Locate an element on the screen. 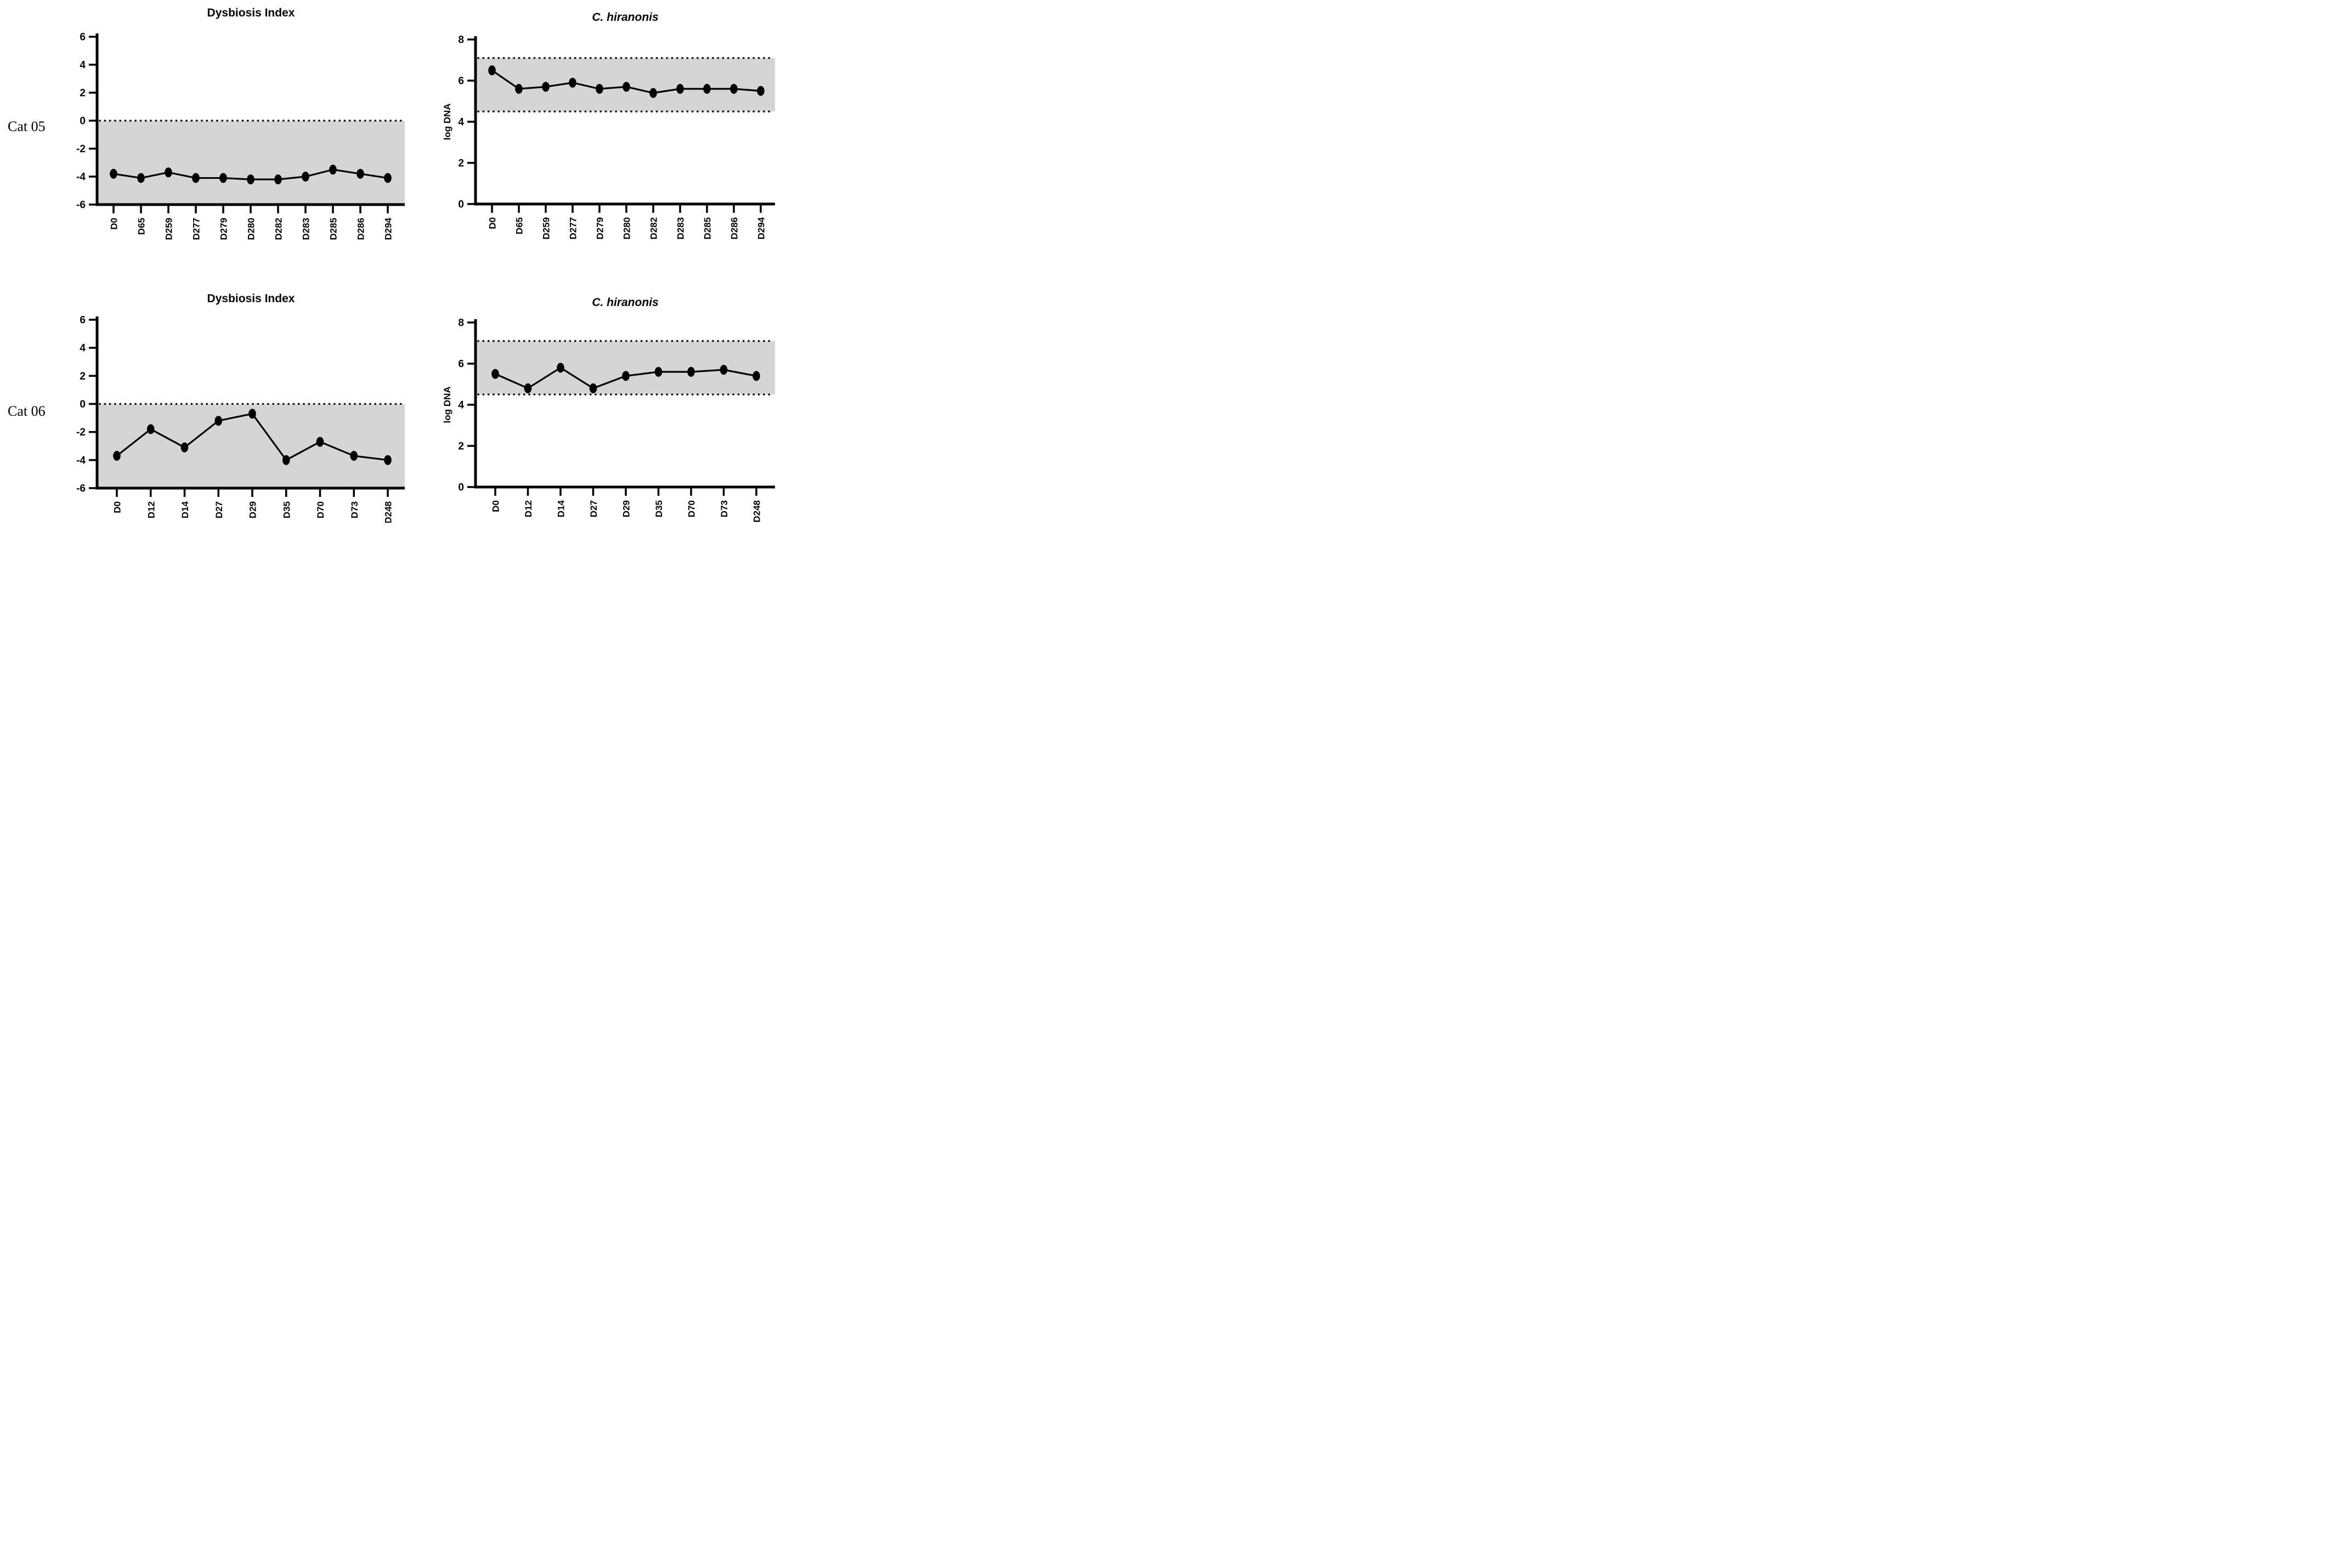 Image resolution: width=2348 pixels, height=1568 pixels. x-tick-label: D248 is located at coordinates (388, 512).